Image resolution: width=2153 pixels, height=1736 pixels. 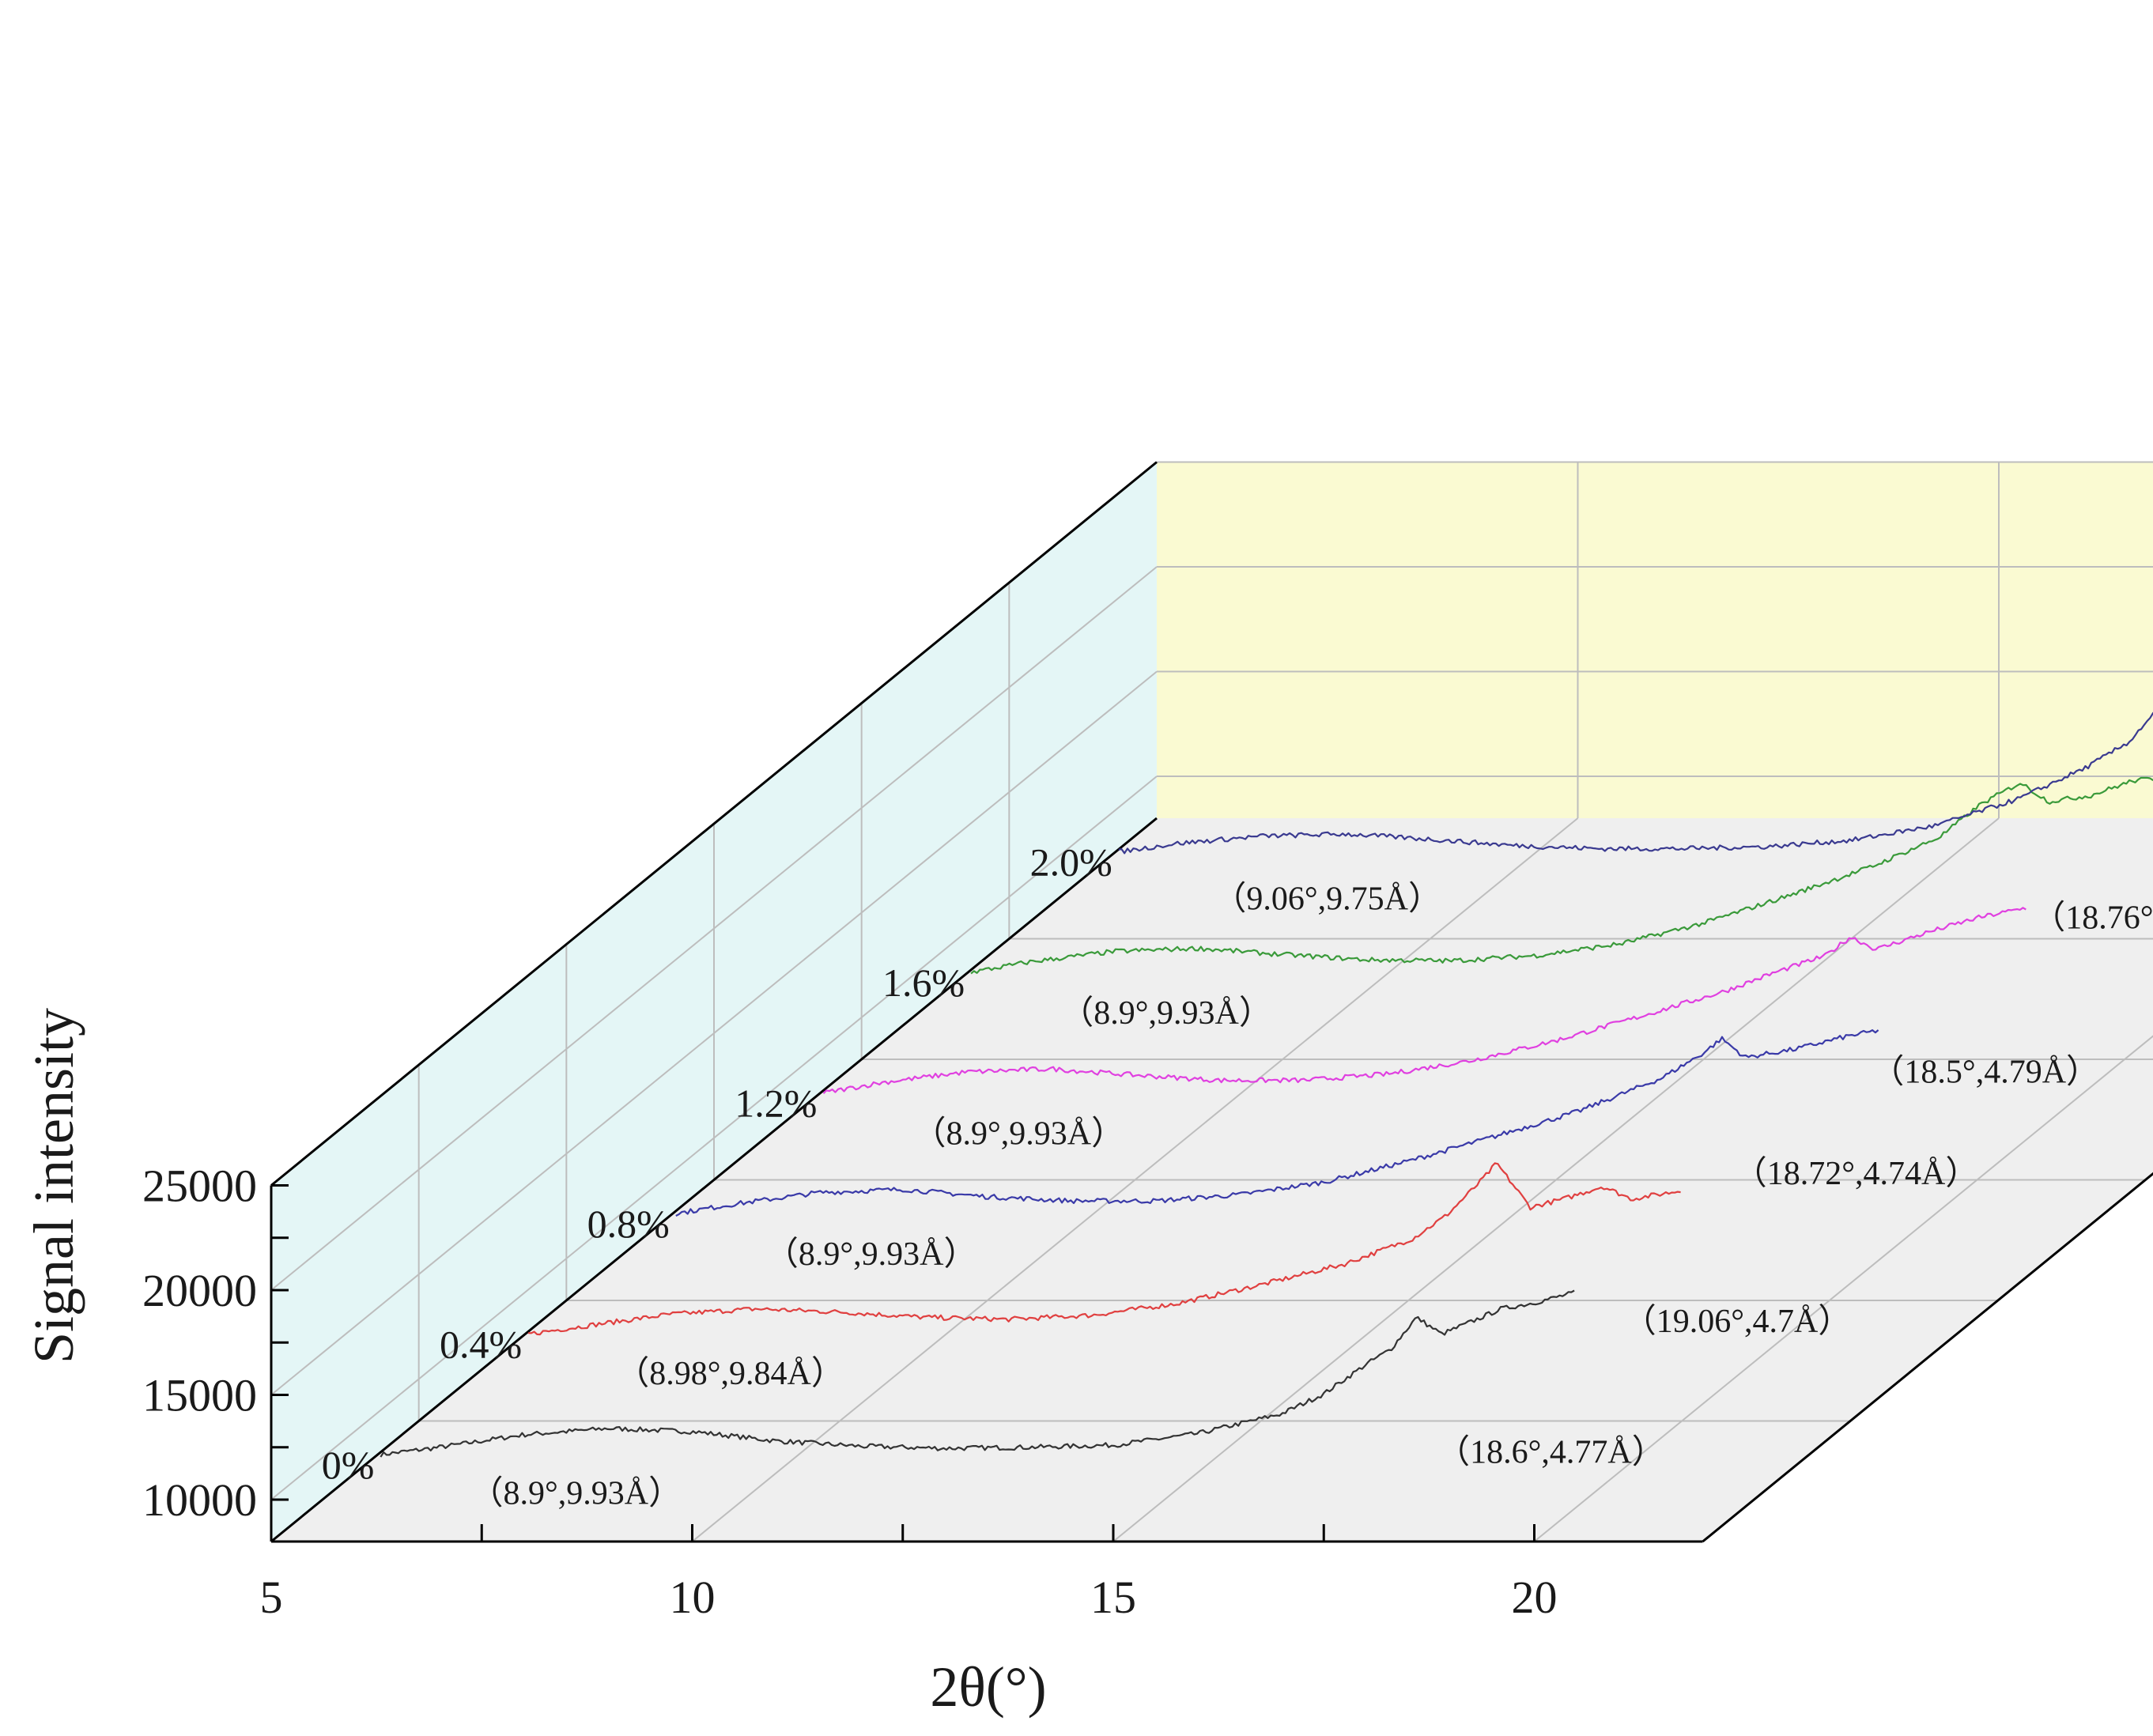 I want to click on peak-label: （18.72°,4.74Å）, so click(x=1856, y=1174).